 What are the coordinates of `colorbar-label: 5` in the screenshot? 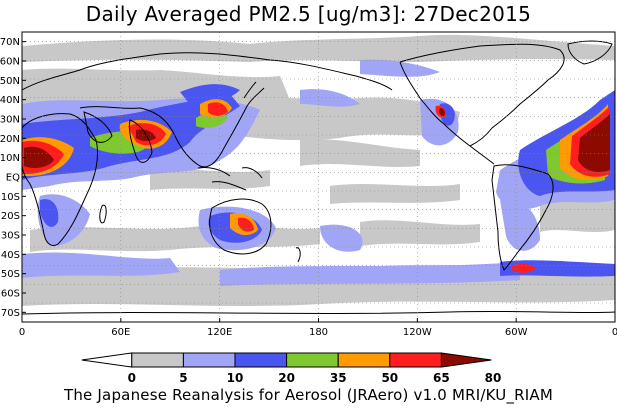 It's located at (183, 378).